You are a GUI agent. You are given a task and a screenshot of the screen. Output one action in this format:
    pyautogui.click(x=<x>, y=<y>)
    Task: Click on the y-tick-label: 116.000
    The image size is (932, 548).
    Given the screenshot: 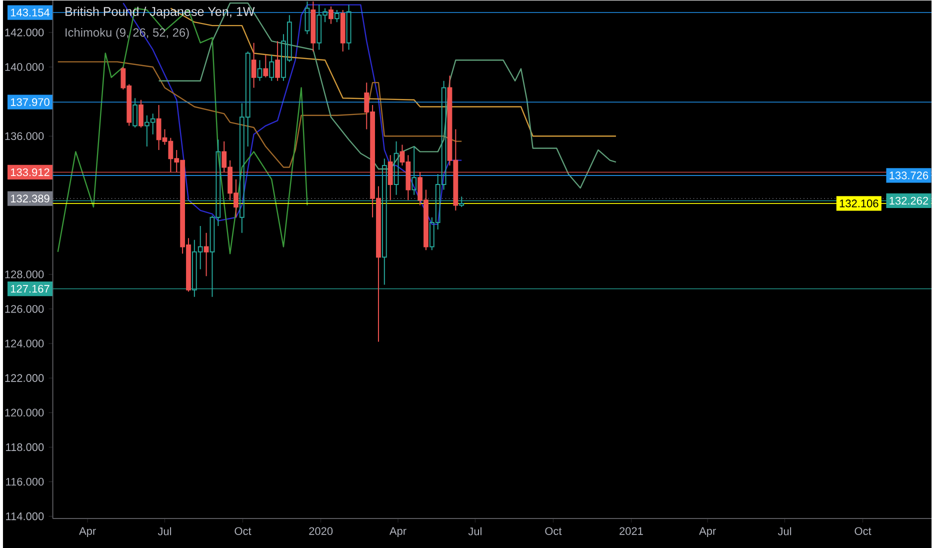 What is the action you would take?
    pyautogui.click(x=25, y=482)
    